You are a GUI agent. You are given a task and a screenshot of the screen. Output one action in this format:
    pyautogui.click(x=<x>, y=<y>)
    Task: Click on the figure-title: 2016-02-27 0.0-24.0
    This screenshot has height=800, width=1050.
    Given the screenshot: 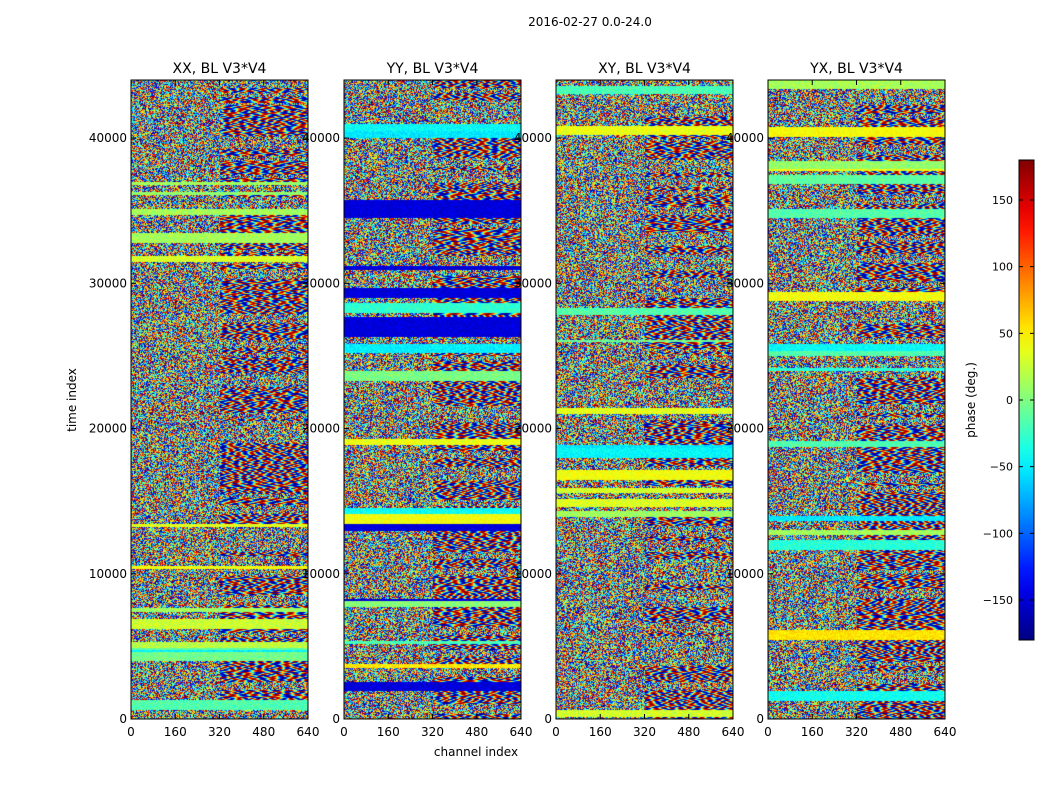 What is the action you would take?
    pyautogui.click(x=590, y=22)
    